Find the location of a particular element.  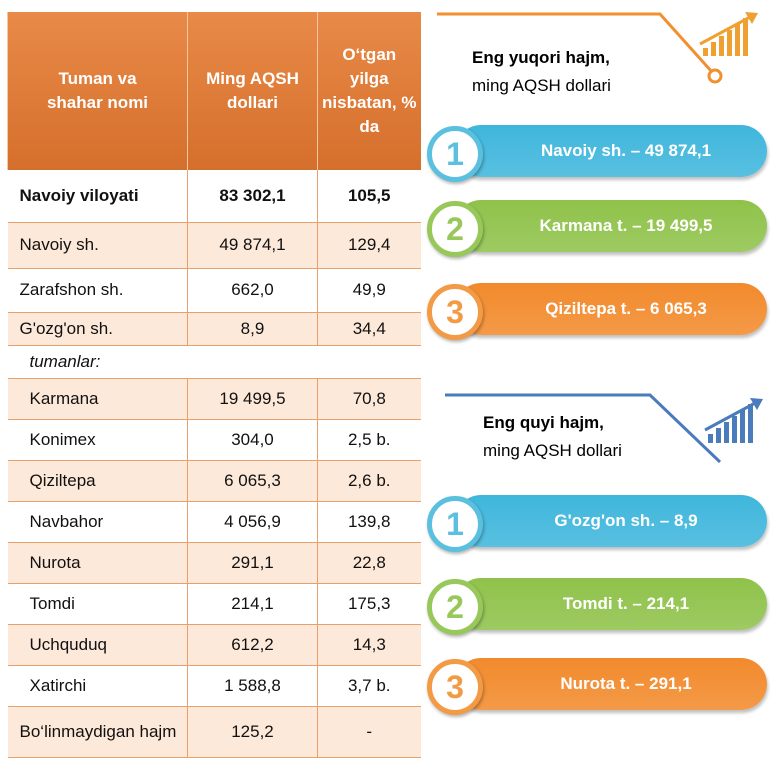

table-cell: Nurota is located at coordinates (97, 563).